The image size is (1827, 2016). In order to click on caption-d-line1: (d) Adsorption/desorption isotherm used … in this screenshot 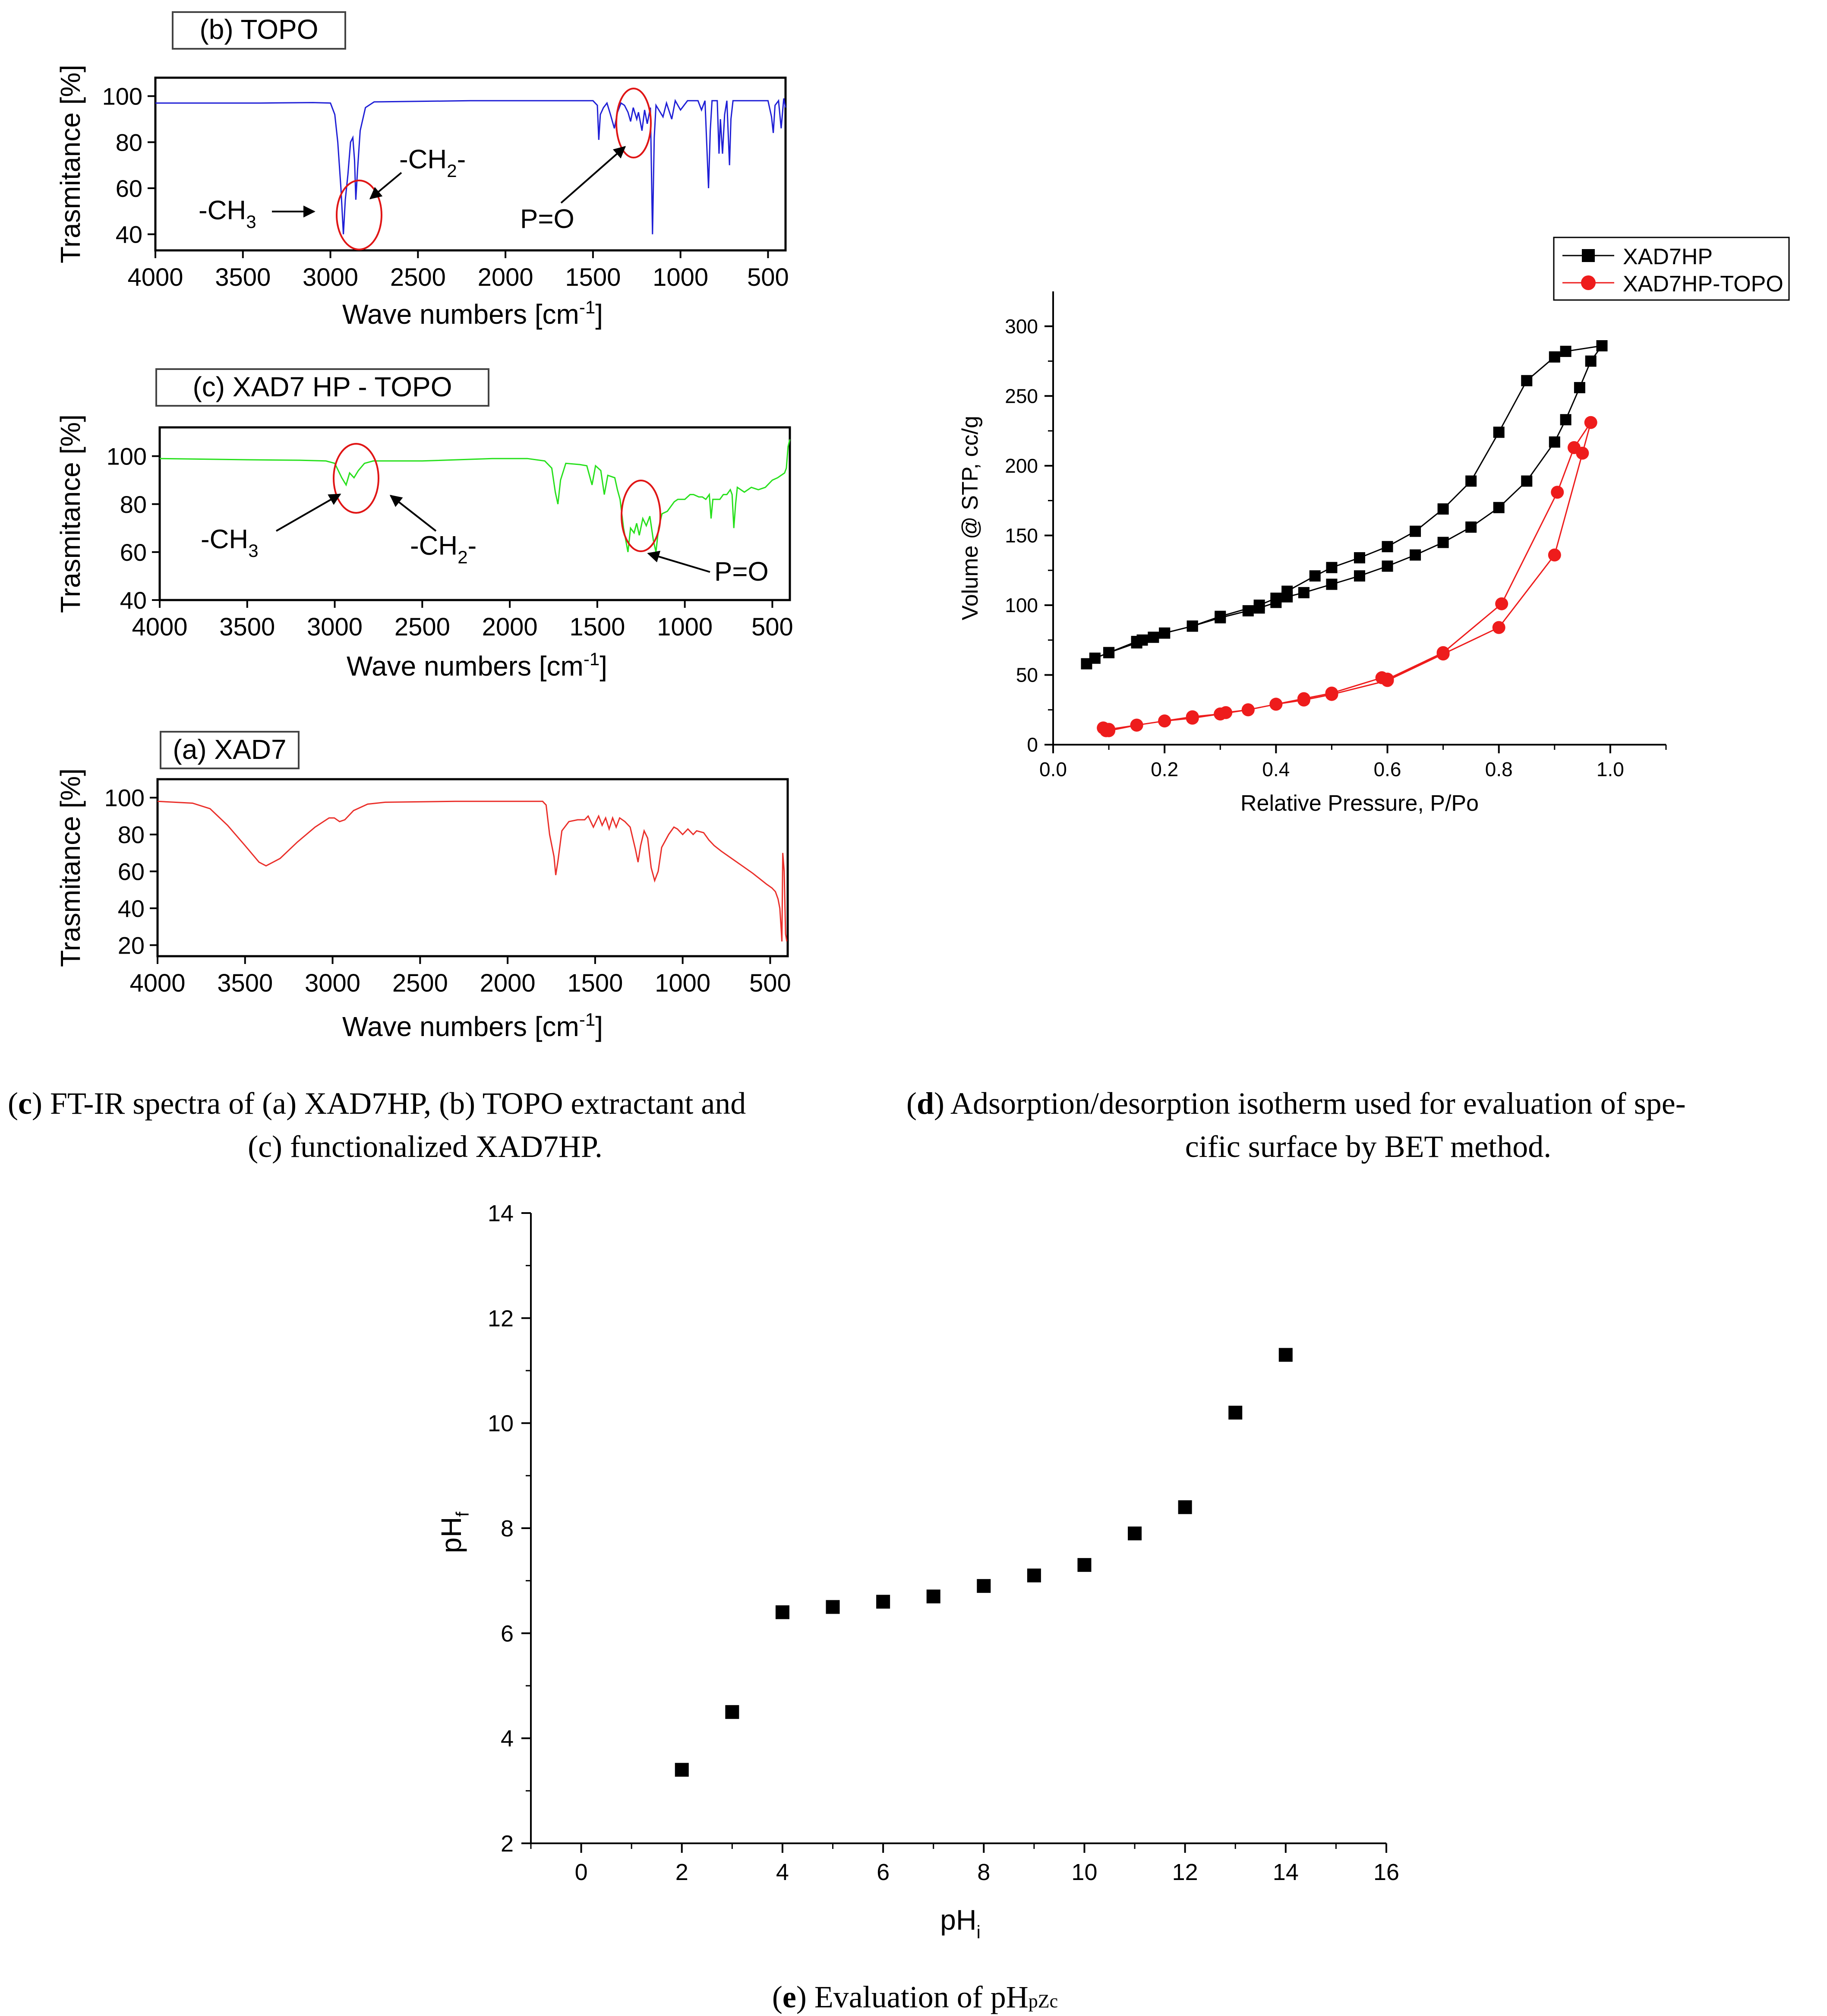, I will do `click(1296, 1103)`.